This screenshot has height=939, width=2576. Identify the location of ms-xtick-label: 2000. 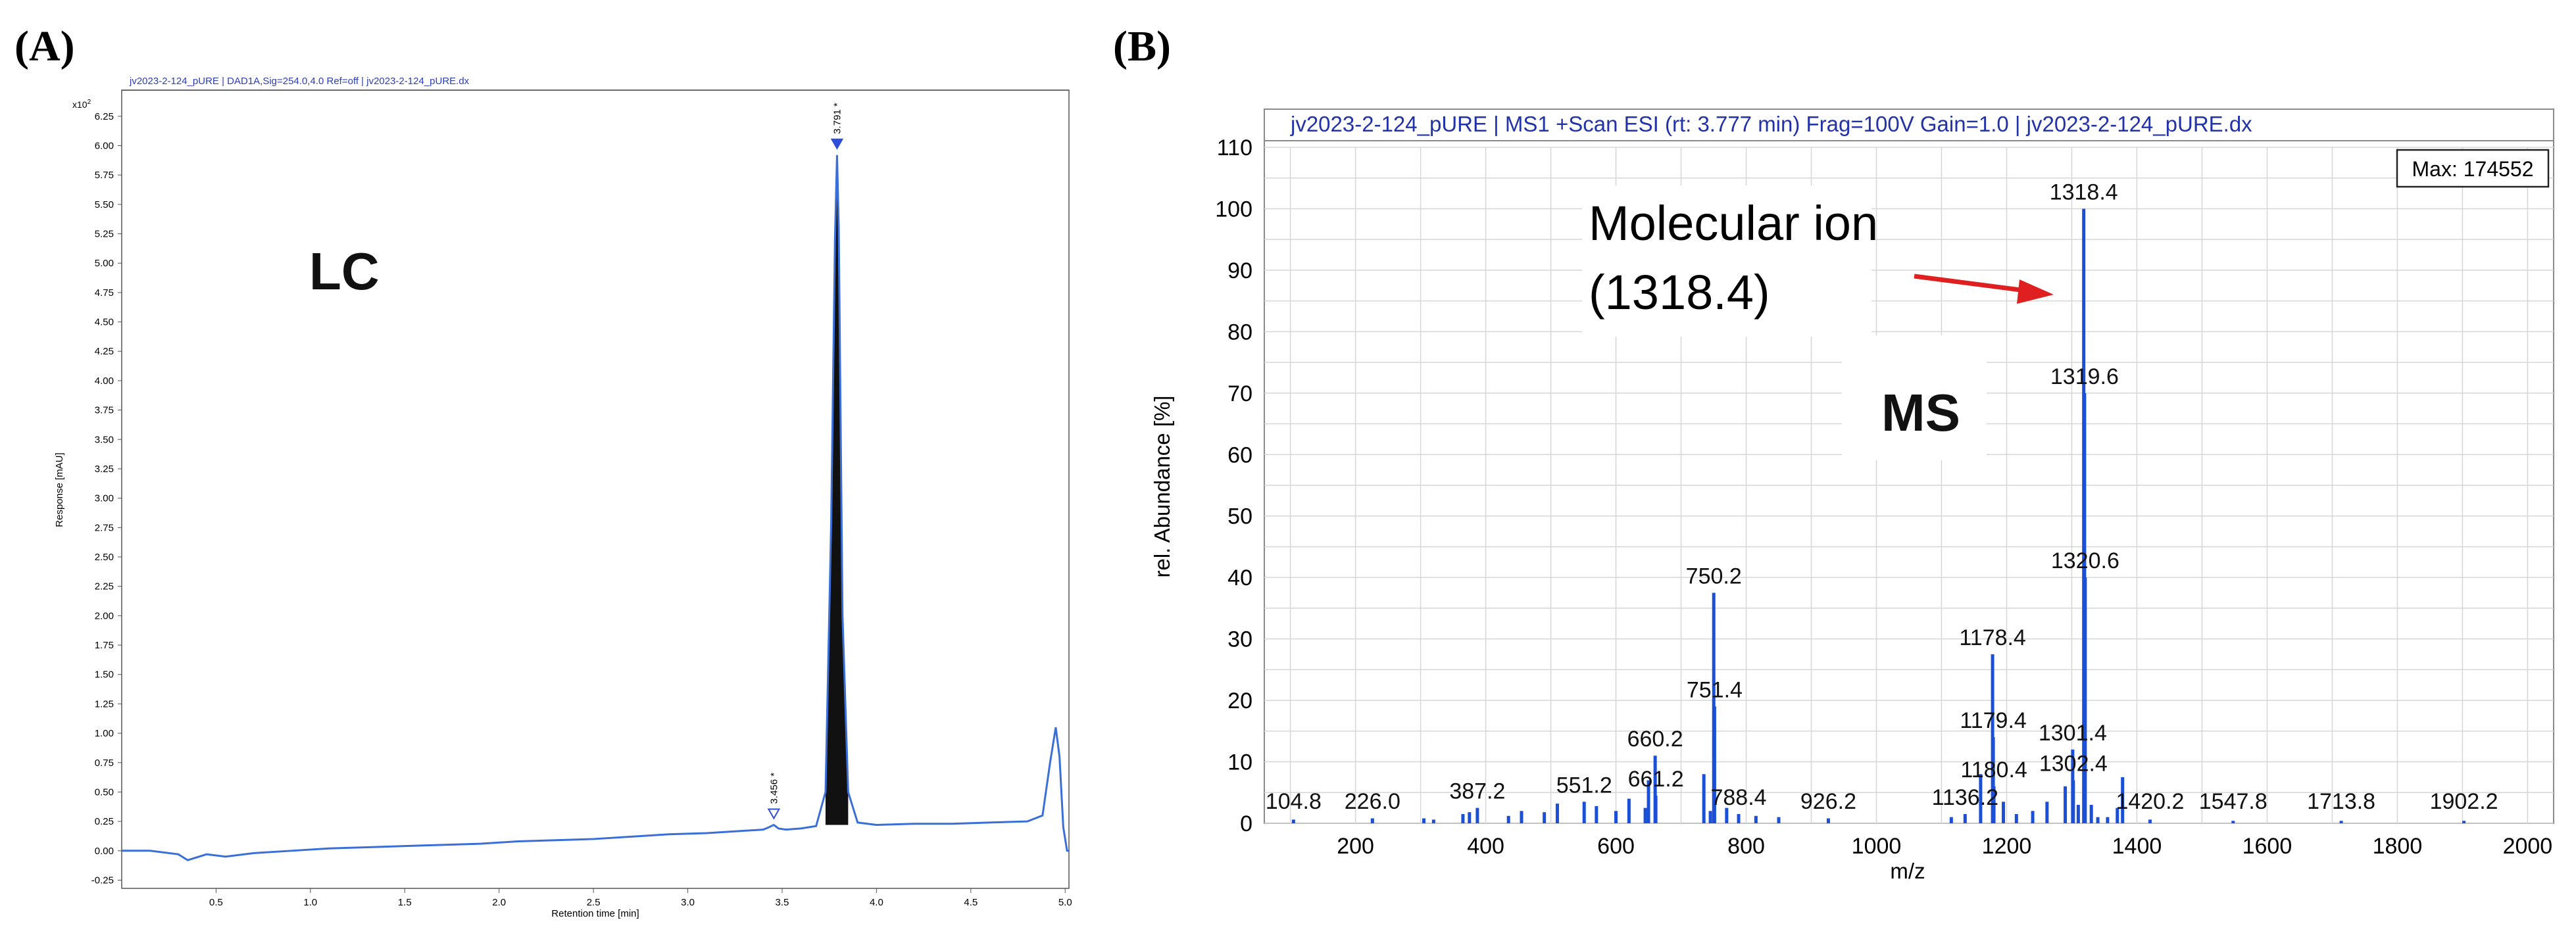
(2528, 846).